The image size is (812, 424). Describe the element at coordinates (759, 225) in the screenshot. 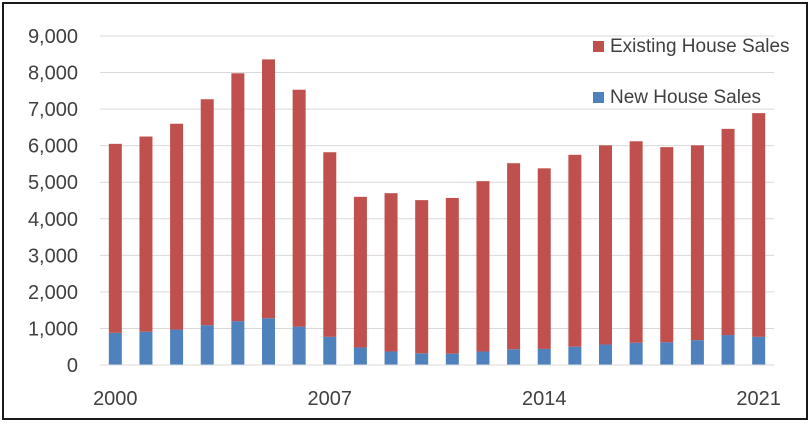

I see `bar-existing-house-sales-2021` at that location.